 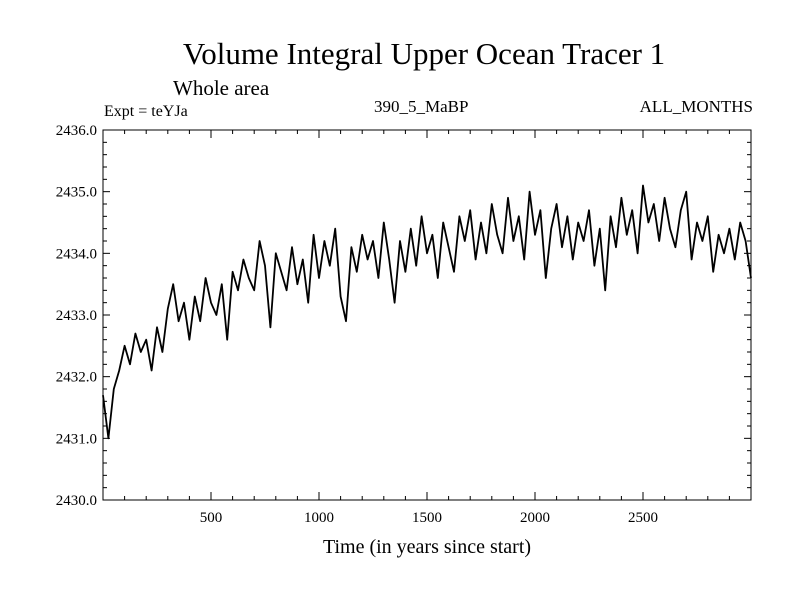 What do you see at coordinates (643, 518) in the screenshot?
I see `x-tick-label: 2500` at bounding box center [643, 518].